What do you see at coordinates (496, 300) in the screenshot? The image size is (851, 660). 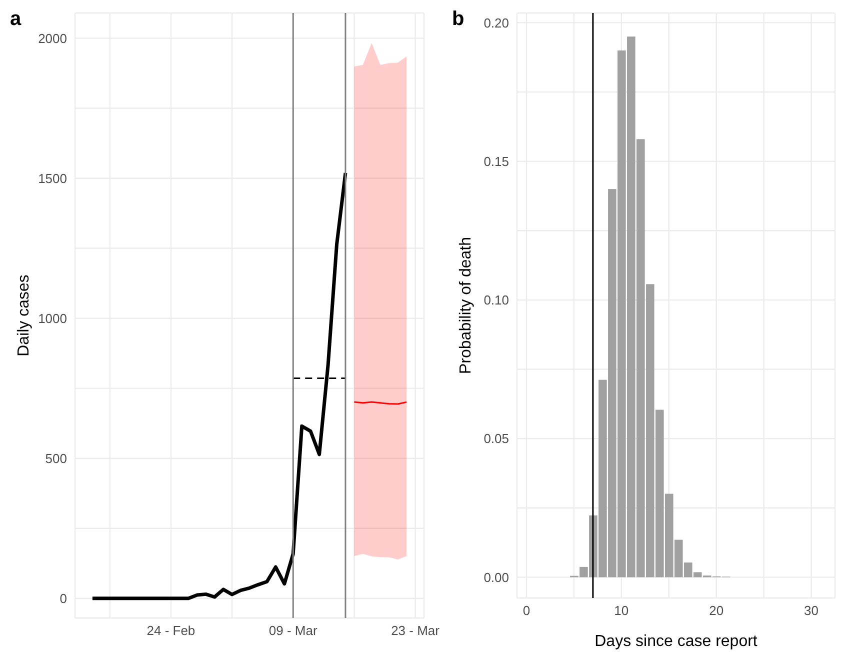 I see `y-tick-label: 0.10` at bounding box center [496, 300].